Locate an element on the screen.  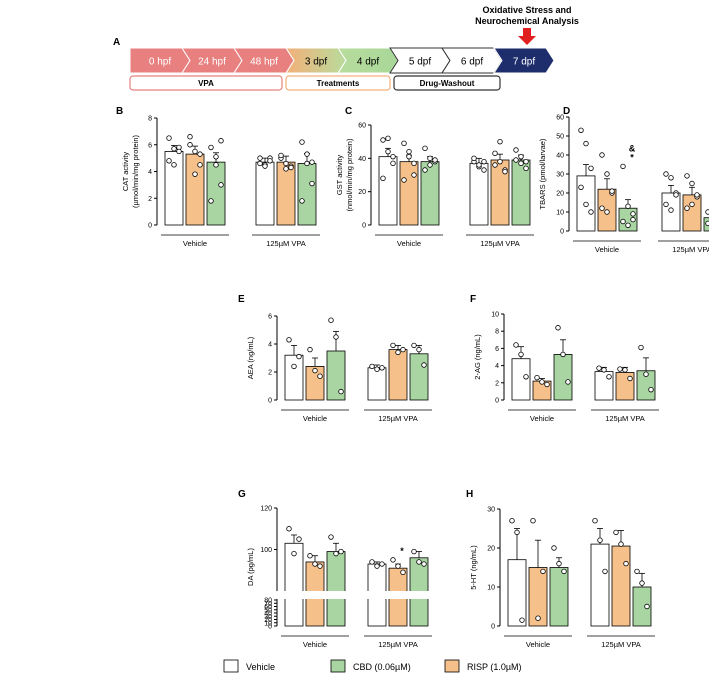
y-tick-label: 20 is located at coordinates (560, 194).